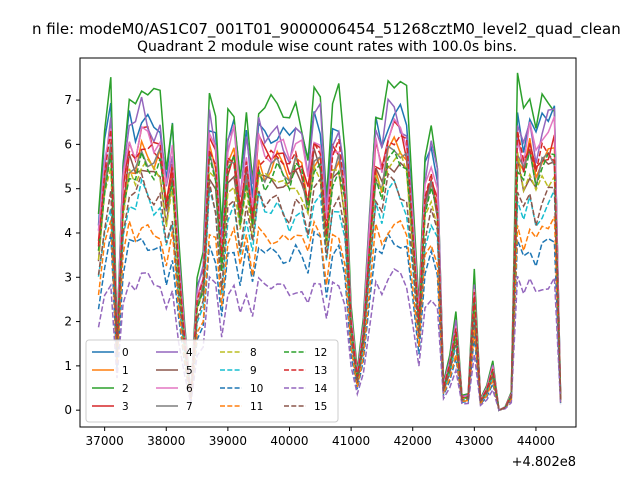 The image size is (640, 480). What do you see at coordinates (320, 437) in the screenshot?
I see `x-axis: 37000 38000 39000 40000 41000 42000 43000 44000` at bounding box center [320, 437].